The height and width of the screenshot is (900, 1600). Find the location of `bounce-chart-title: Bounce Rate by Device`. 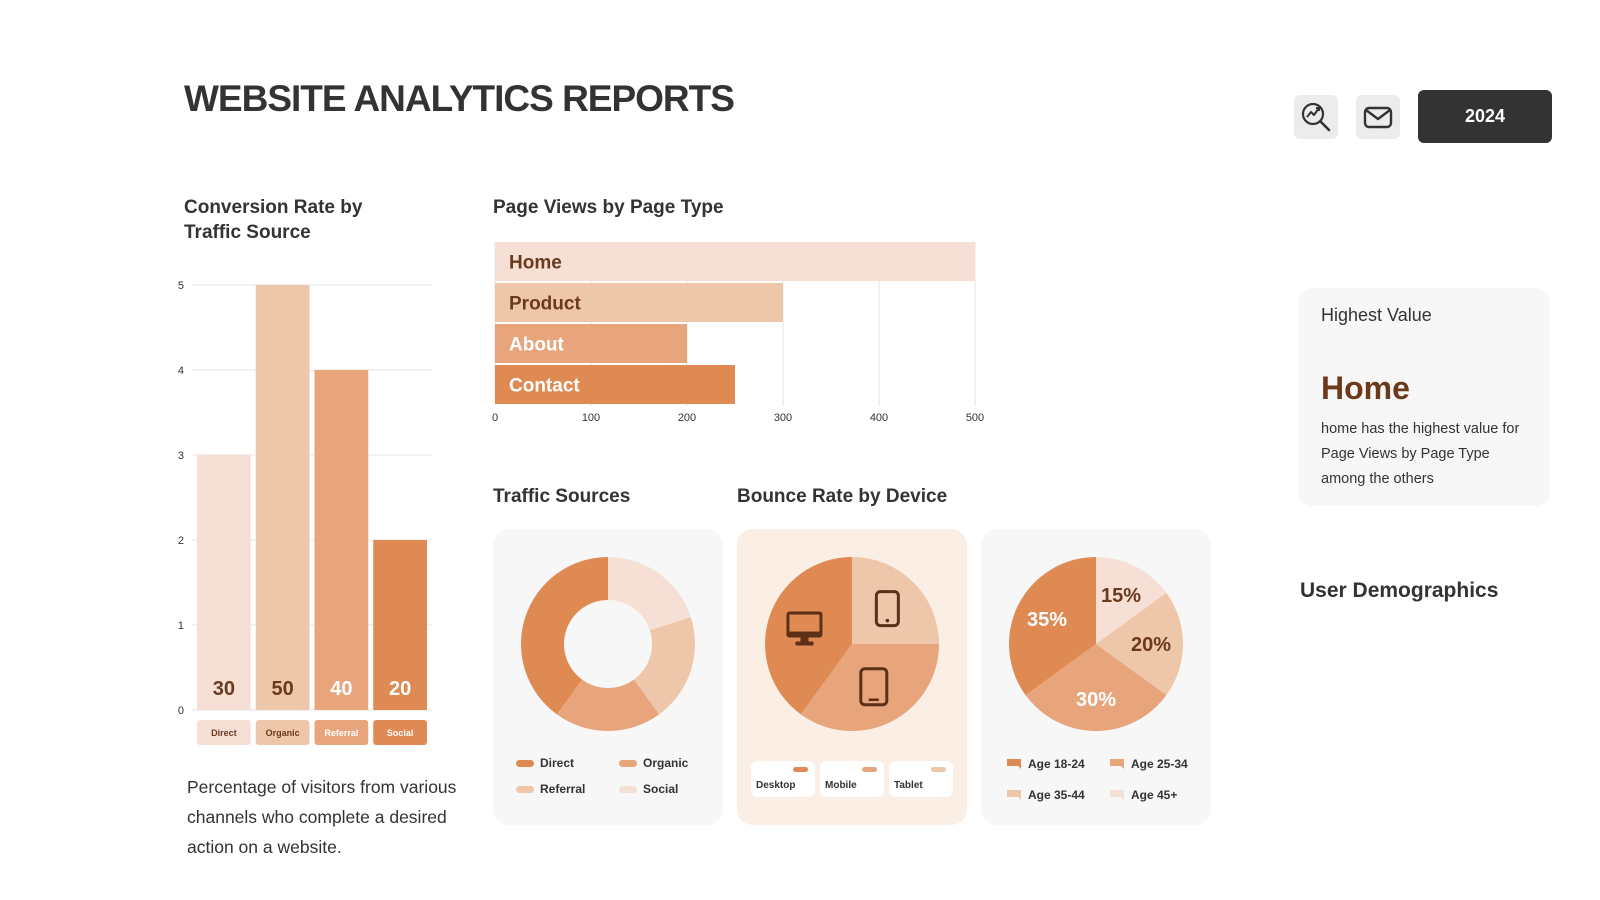

bounce-chart-title: Bounce Rate by Device is located at coordinates (842, 496).